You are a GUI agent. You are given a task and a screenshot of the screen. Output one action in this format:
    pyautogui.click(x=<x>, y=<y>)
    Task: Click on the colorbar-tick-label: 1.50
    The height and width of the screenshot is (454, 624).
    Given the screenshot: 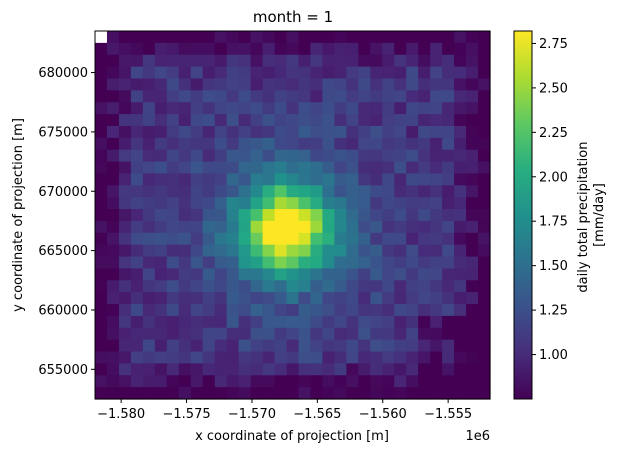 What is the action you would take?
    pyautogui.click(x=553, y=266)
    